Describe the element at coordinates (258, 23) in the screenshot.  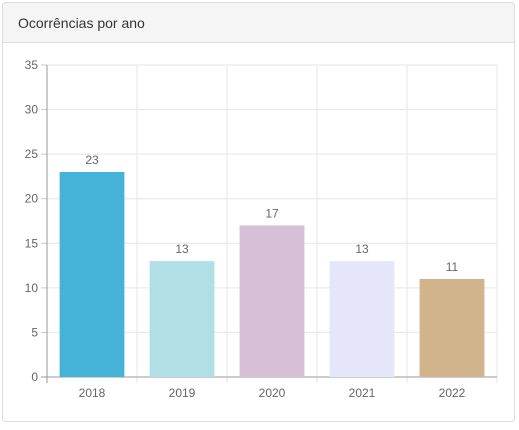
I see `card-header: Ocorrências por ano` at that location.